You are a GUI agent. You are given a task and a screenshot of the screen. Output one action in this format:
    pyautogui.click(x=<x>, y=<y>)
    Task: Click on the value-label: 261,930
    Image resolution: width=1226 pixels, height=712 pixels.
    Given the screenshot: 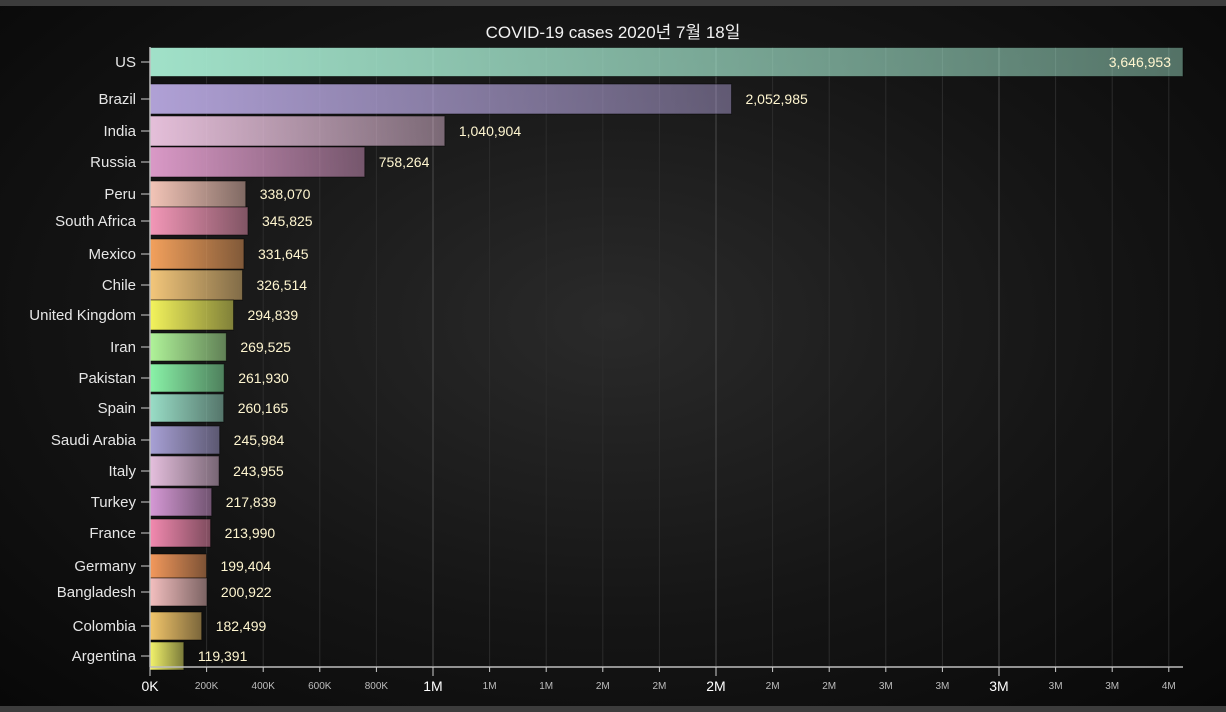 What is the action you would take?
    pyautogui.click(x=263, y=378)
    